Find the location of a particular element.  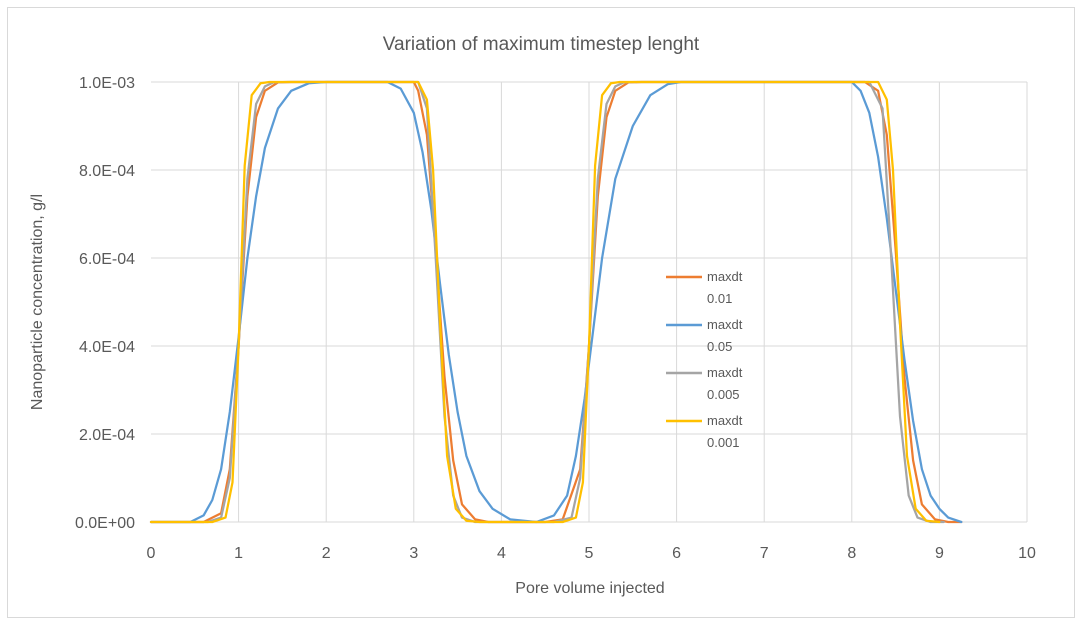

x-tick-label: 1 is located at coordinates (238, 553).